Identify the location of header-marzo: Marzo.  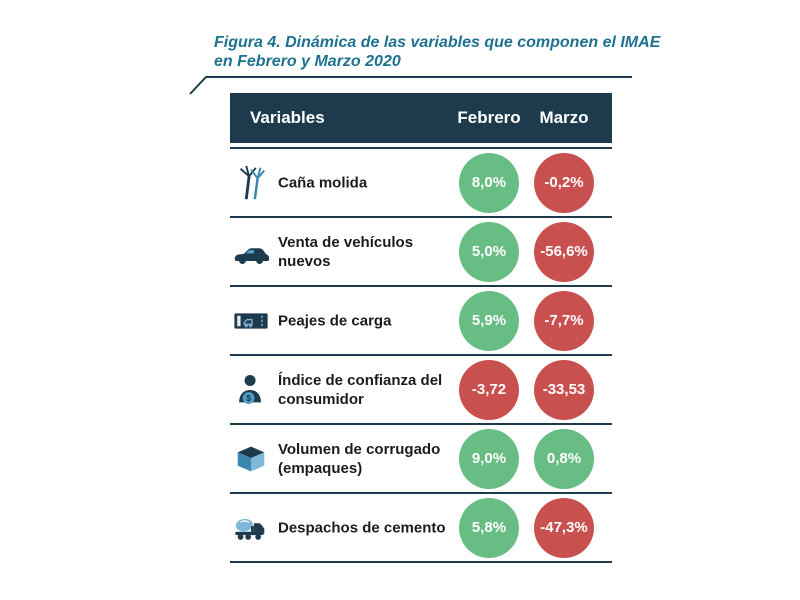
(564, 117).